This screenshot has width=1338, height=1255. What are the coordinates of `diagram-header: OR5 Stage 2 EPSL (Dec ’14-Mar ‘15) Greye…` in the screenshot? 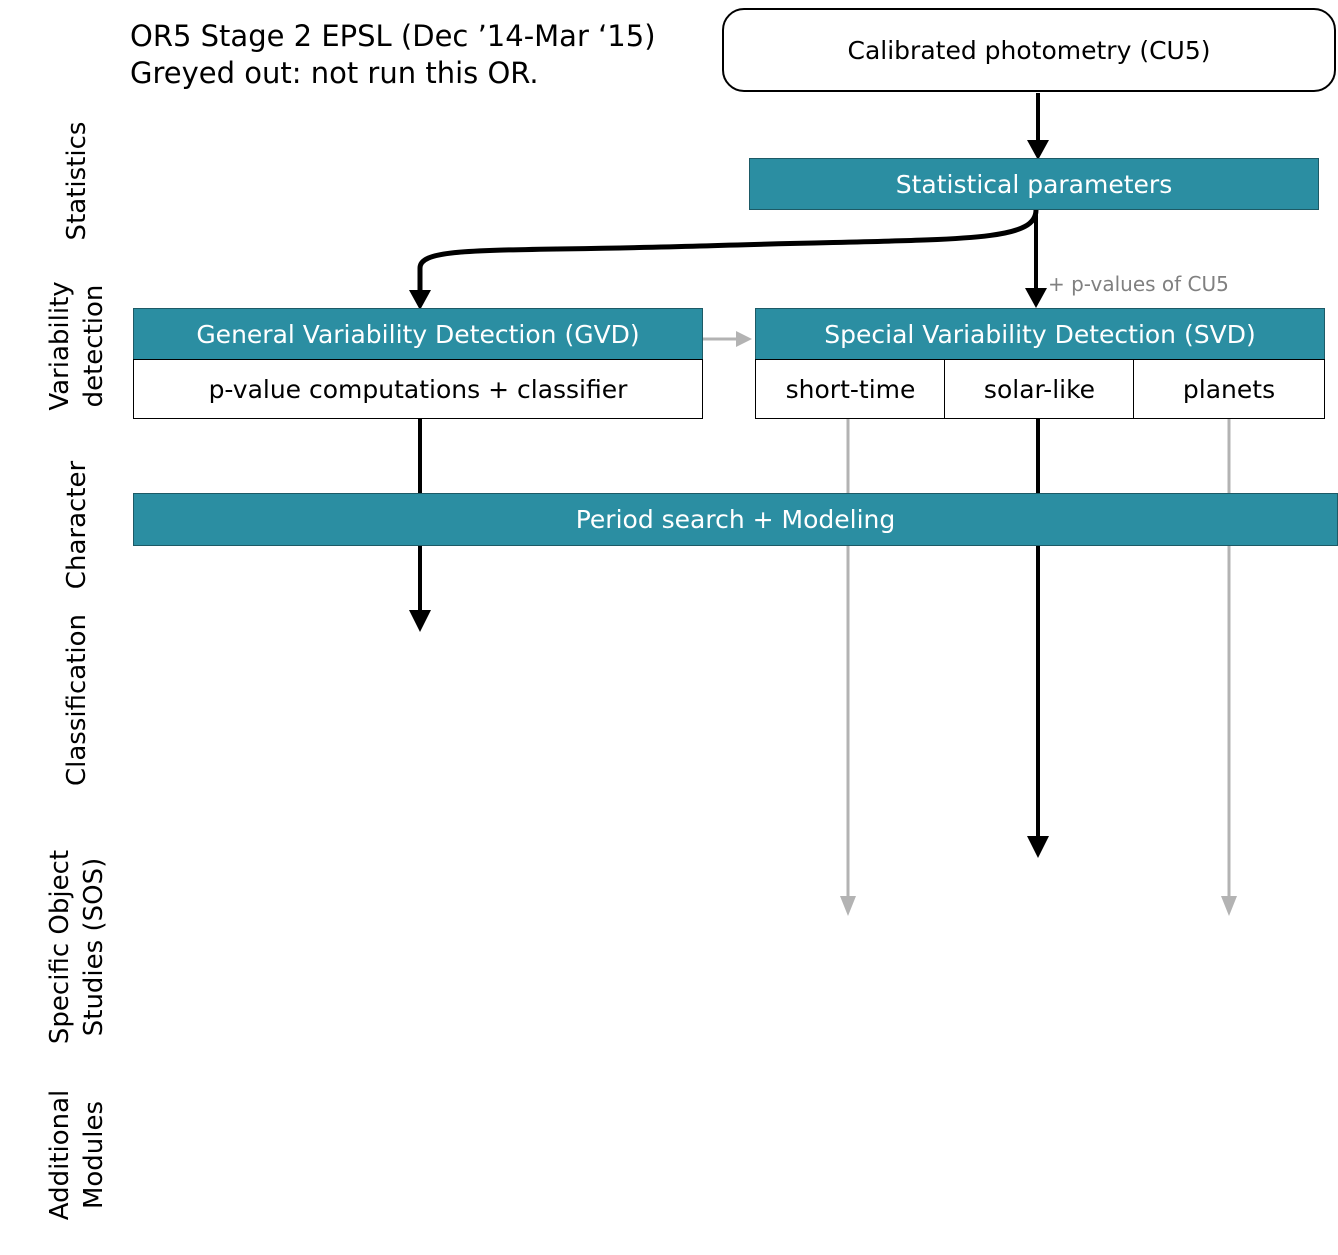 It's located at (393, 55).